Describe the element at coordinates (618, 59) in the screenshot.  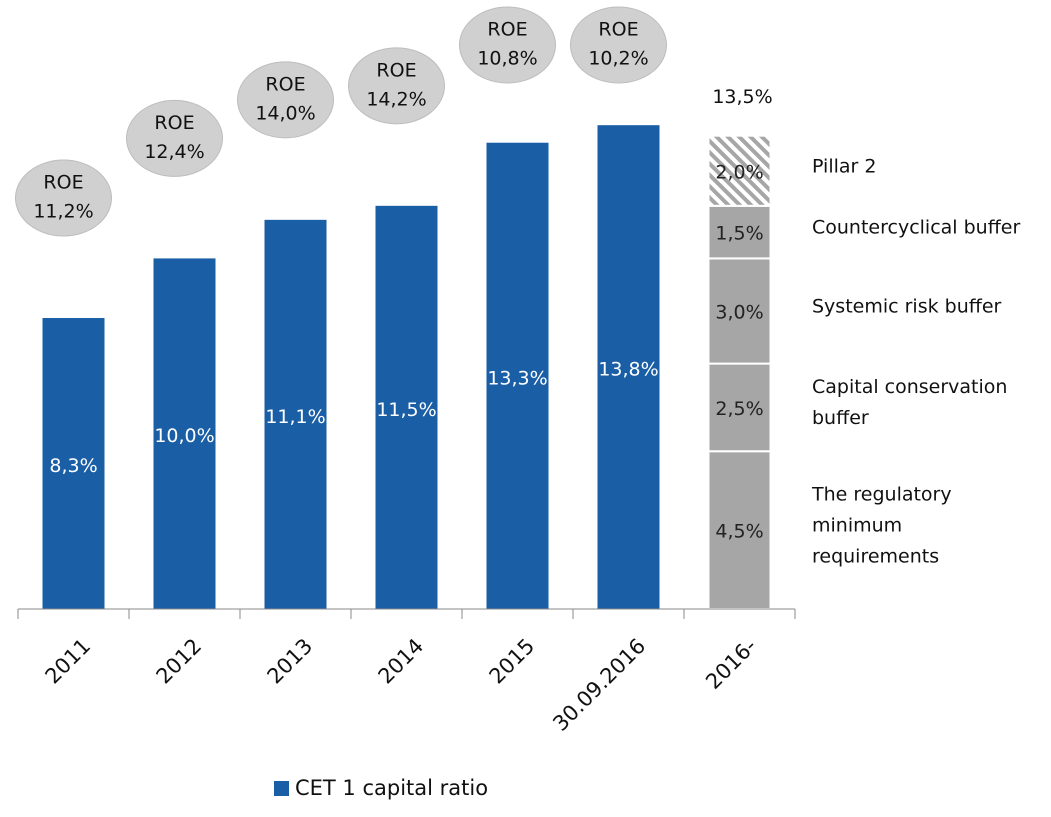
I see `roe-value: 10,2%` at that location.